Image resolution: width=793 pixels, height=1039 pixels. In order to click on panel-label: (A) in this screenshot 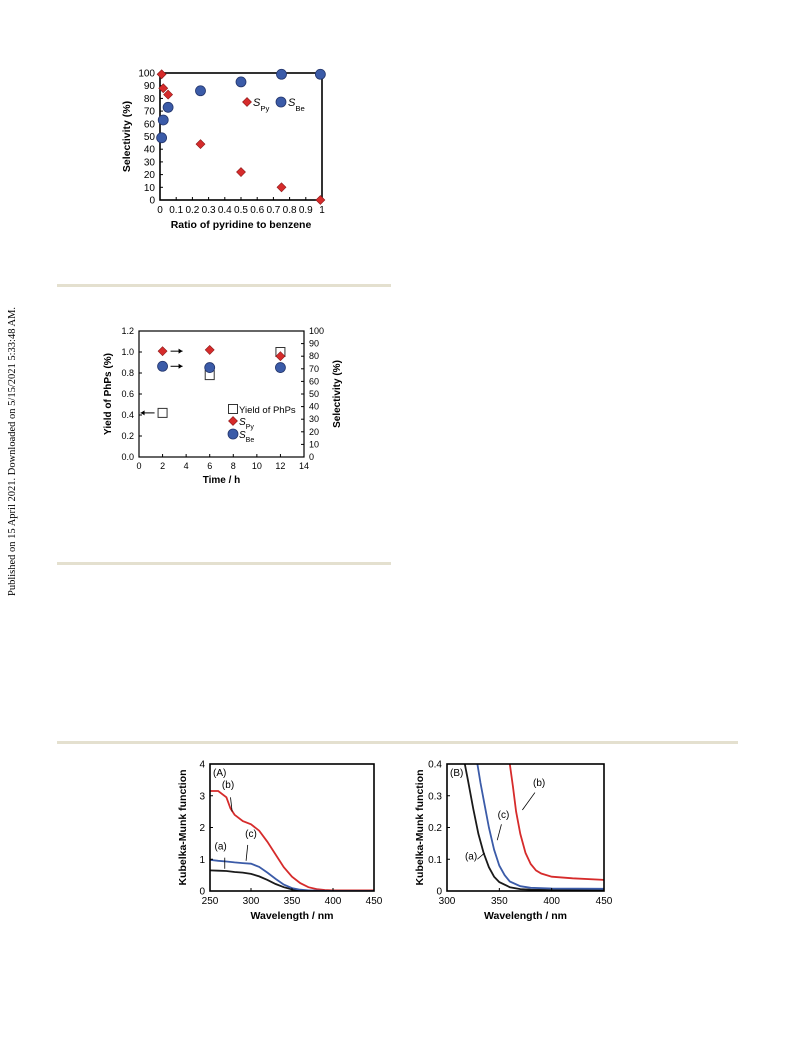, I will do `click(219, 773)`.